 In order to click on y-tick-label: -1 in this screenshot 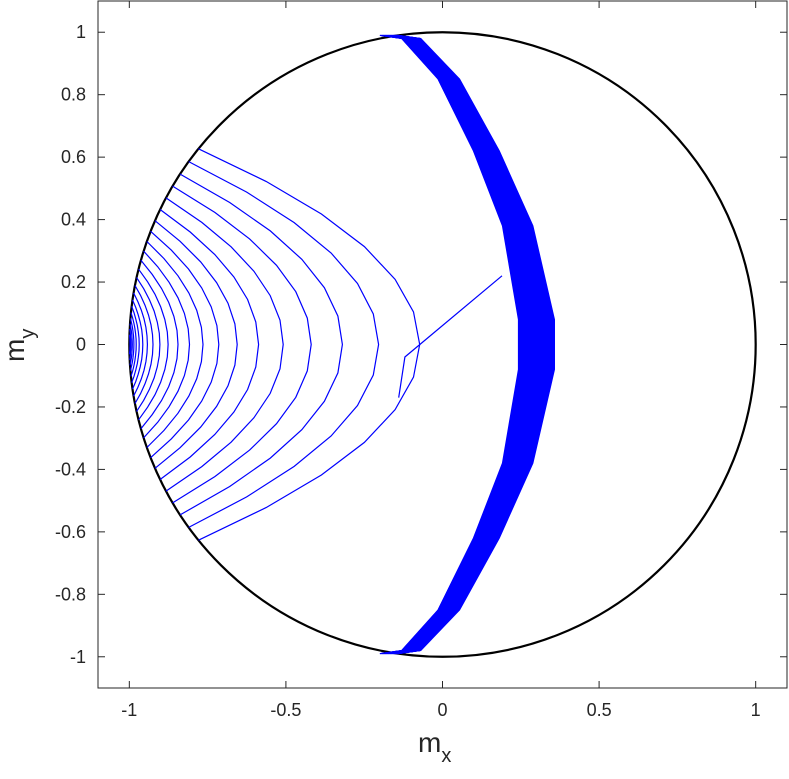, I will do `click(78, 657)`.